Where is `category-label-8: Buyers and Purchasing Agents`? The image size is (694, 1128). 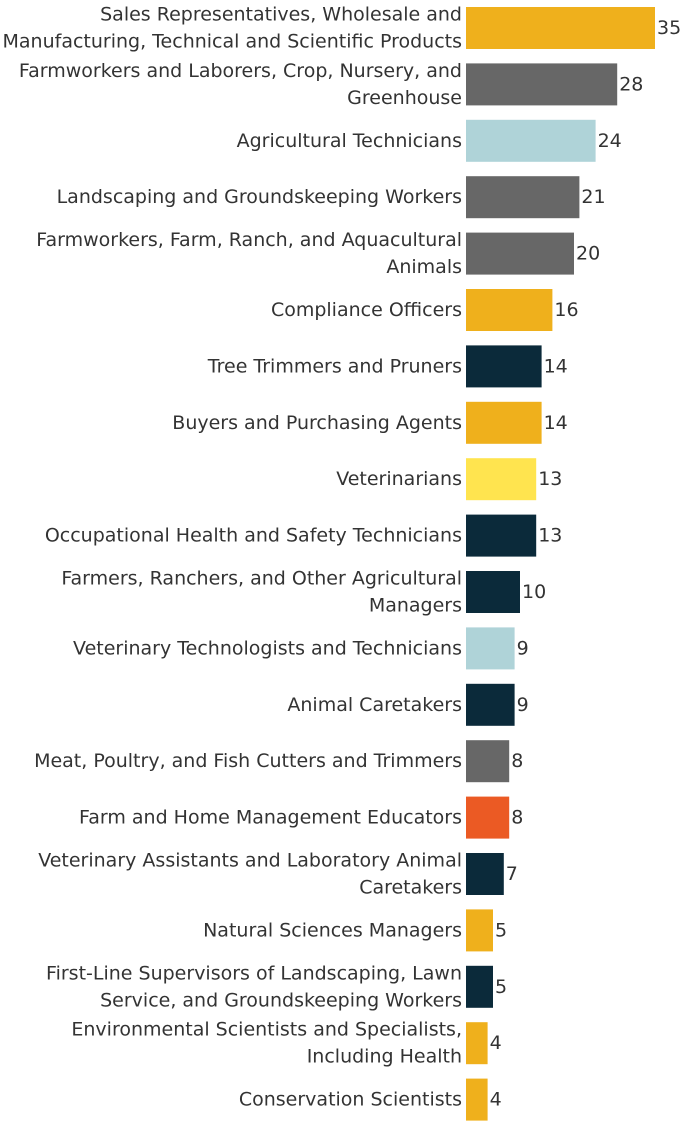
category-label-8: Buyers and Purchasing Agents is located at coordinates (317, 423).